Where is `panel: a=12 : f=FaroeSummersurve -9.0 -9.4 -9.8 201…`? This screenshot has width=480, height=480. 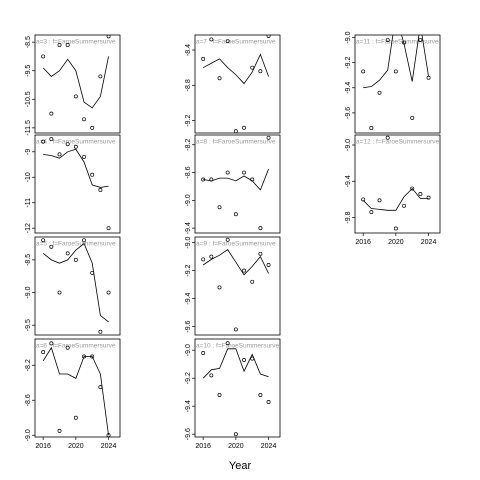
panel: a=12 : f=FaroeSummersurve -9.0 -9.4 -9.8 201… is located at coordinates (393, 190).